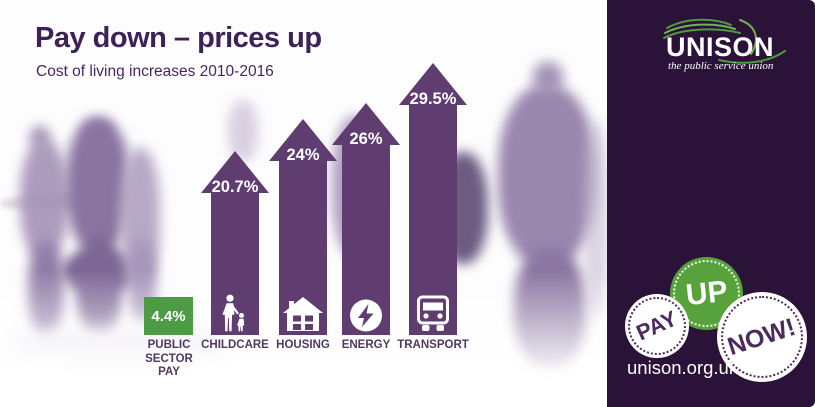 The image size is (815, 407). I want to click on website-link: unison.org.uk, so click(683, 367).